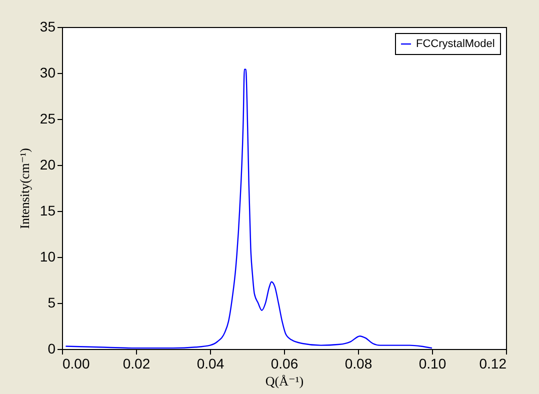 This screenshot has height=394, width=539. Describe the element at coordinates (48, 164) in the screenshot. I see `y-tick-label: 20` at that location.